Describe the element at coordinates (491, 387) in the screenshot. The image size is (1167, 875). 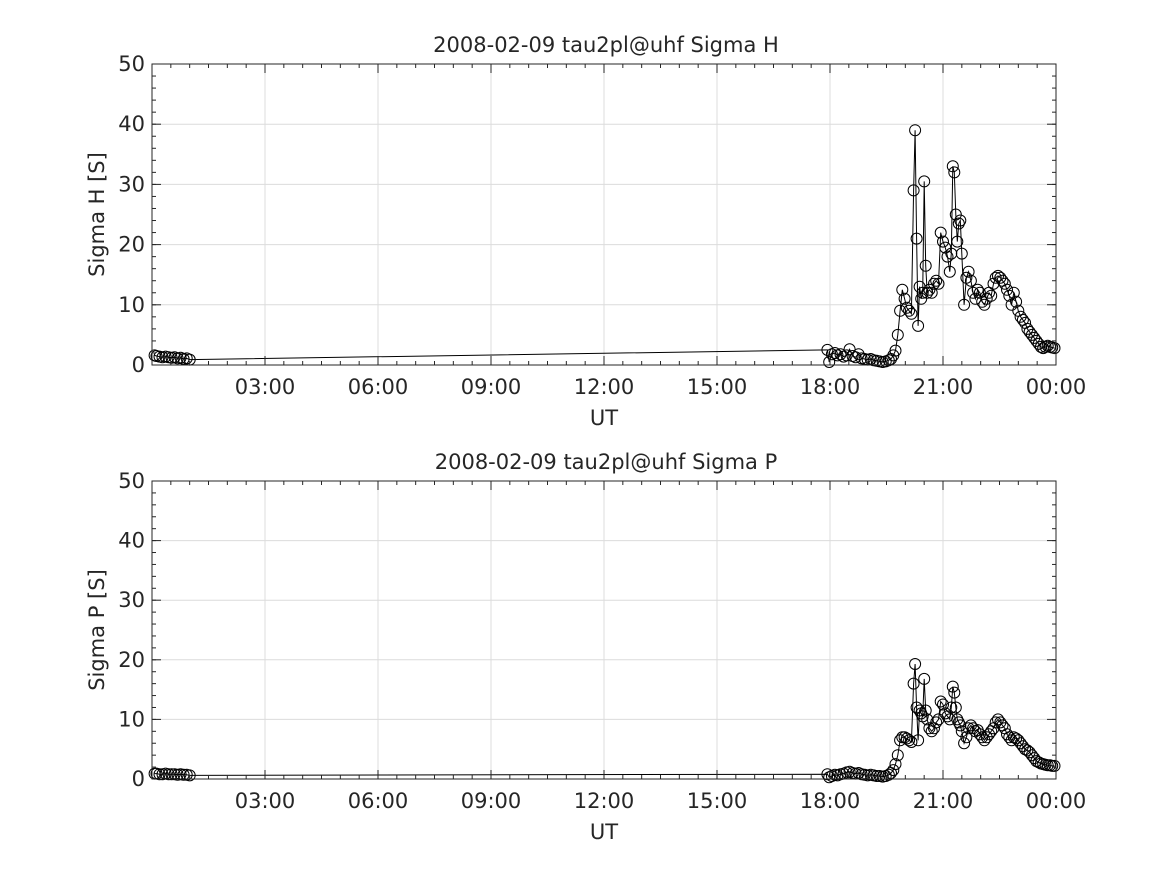
I see `x-tick-label: 09:00` at that location.